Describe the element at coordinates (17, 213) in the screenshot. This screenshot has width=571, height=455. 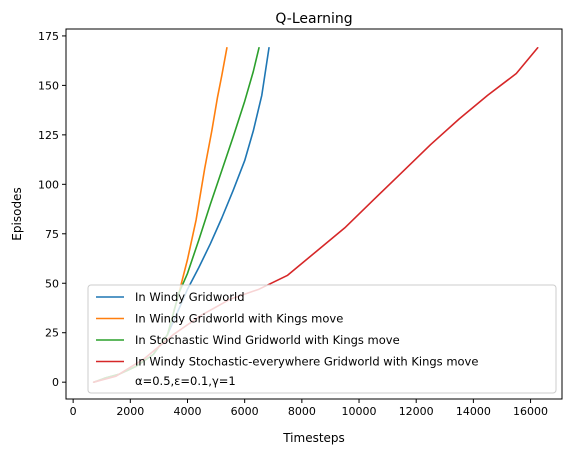
I see `y-axis-label: Episodes` at that location.